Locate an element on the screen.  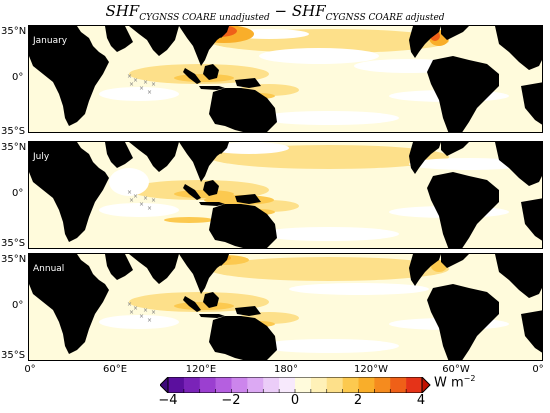
sumatra-island is located at coordinates (192, 304).